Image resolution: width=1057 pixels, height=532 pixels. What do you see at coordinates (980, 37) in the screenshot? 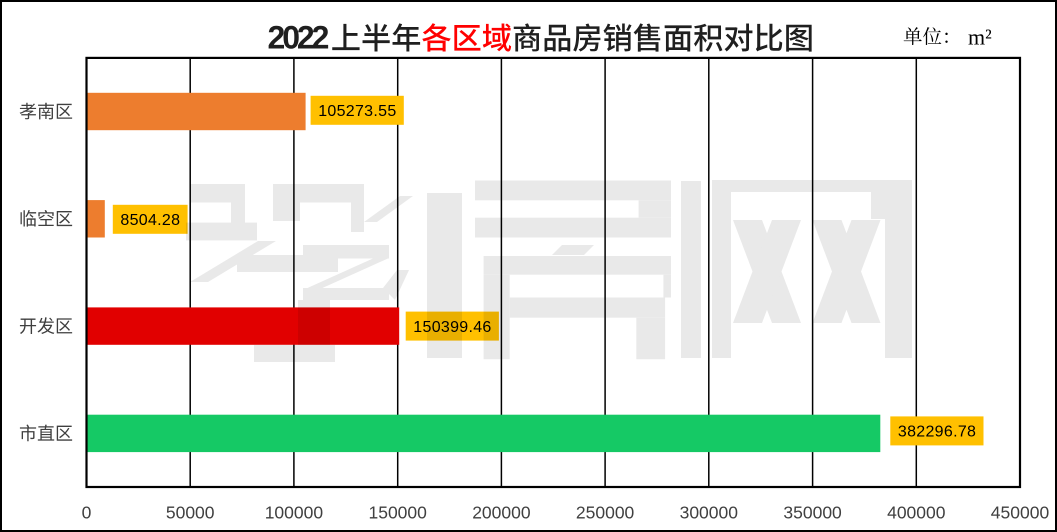
I see `svg-text: m²` at bounding box center [980, 37].